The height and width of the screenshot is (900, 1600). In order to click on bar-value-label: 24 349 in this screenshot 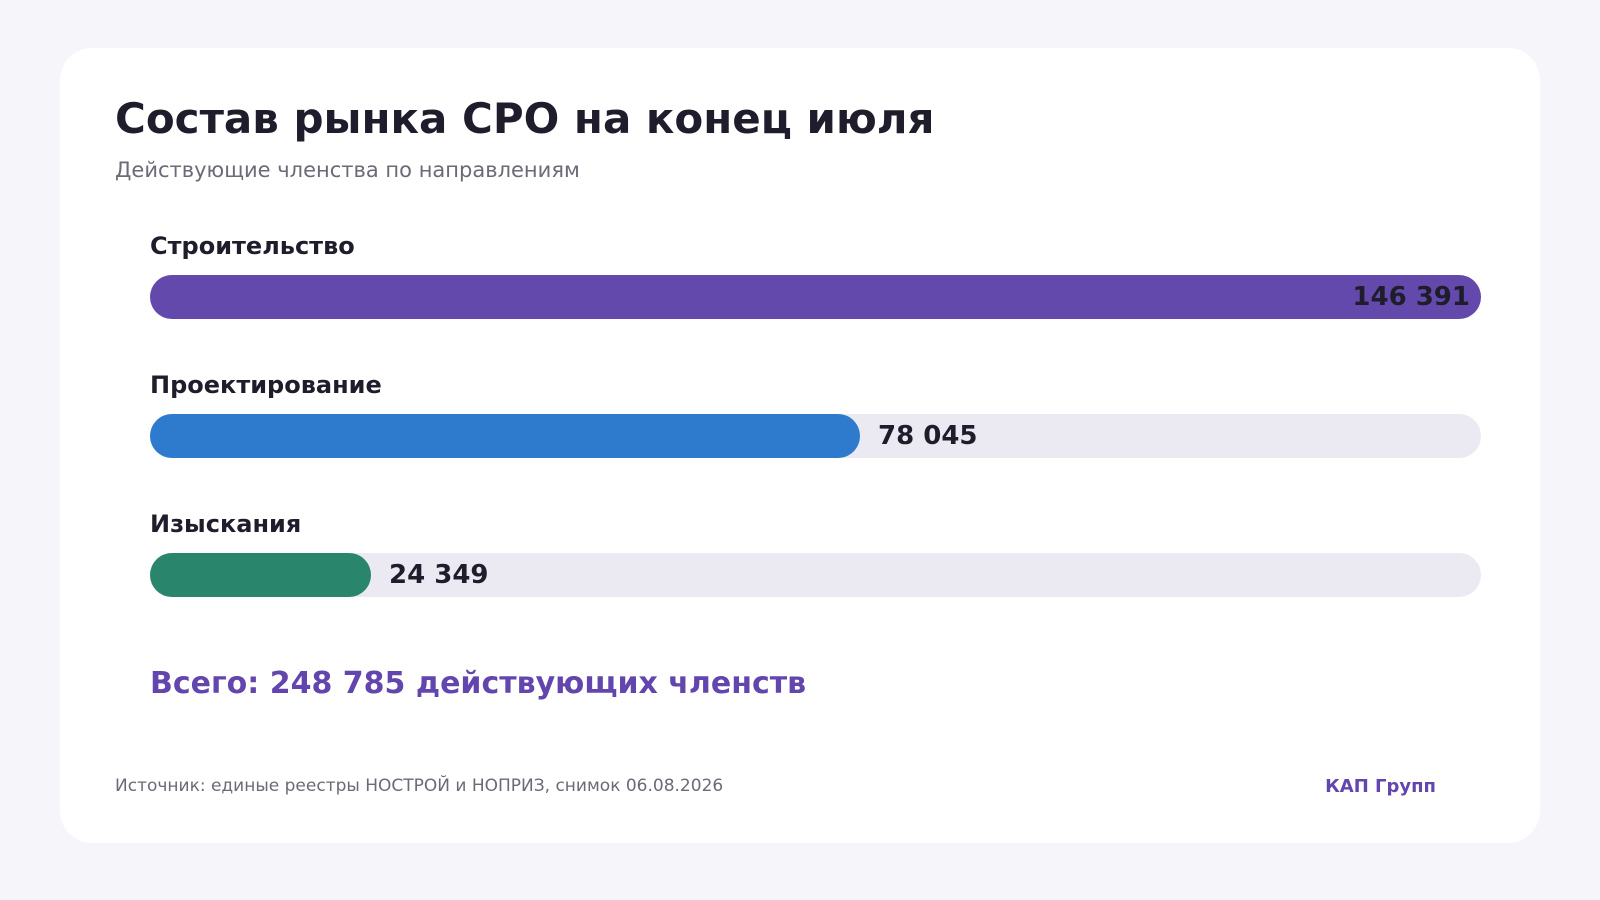, I will do `click(439, 575)`.